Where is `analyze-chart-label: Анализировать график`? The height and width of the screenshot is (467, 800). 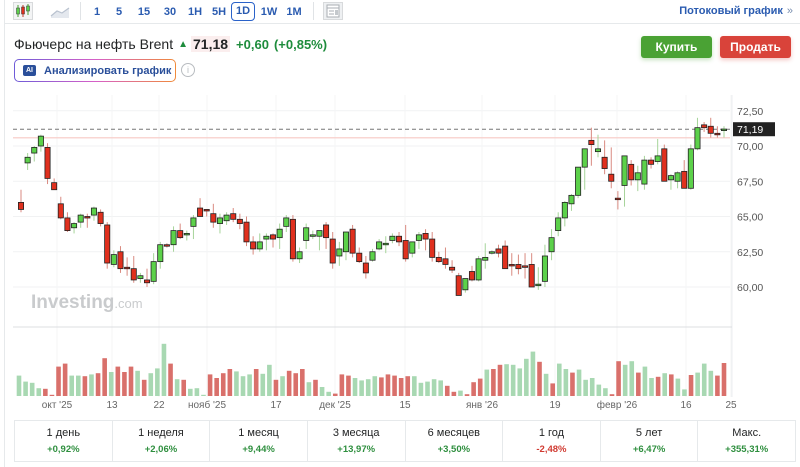 analyze-chart-label: Анализировать график is located at coordinates (108, 70).